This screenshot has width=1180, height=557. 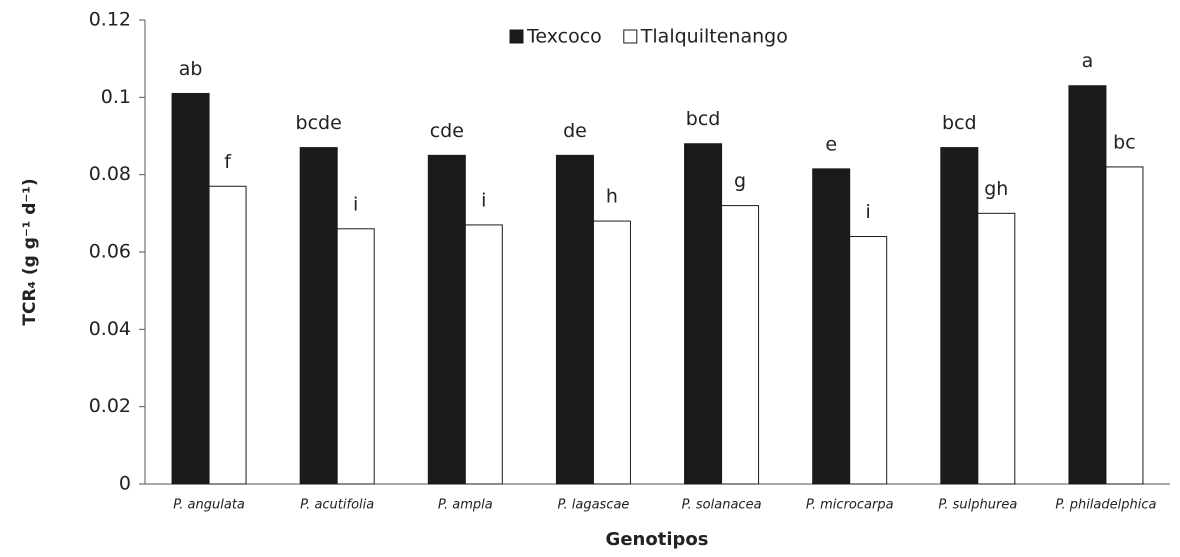 I want to click on y-tick-label: 0.12, so click(x=110, y=20).